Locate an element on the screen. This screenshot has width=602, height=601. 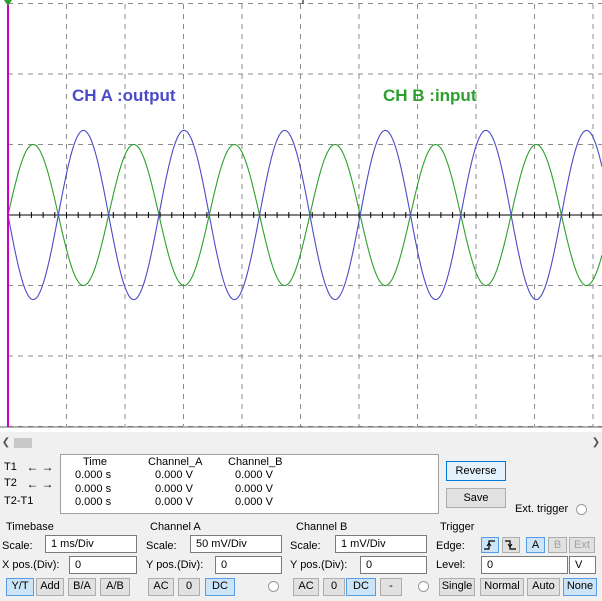
cursor-t2t1-label: T2-T1 is located at coordinates (19, 501).